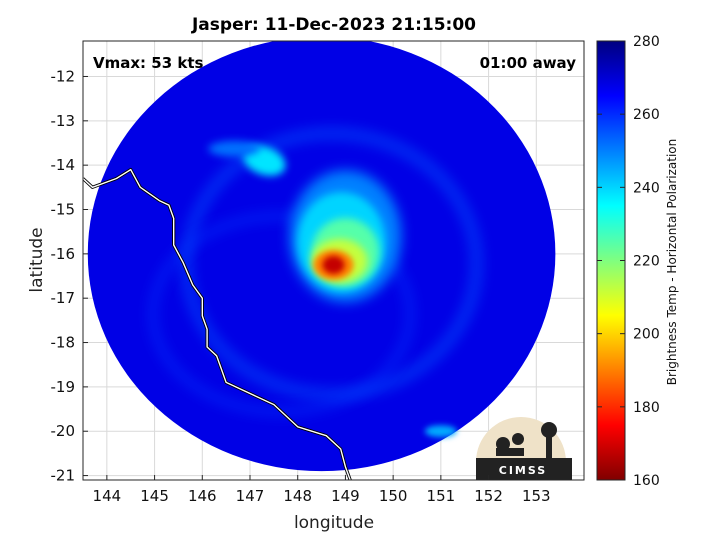 Image resolution: width=720 pixels, height=540 pixels. Describe the element at coordinates (646, 335) in the screenshot. I see `colorbar-tick-label: 200` at that location.